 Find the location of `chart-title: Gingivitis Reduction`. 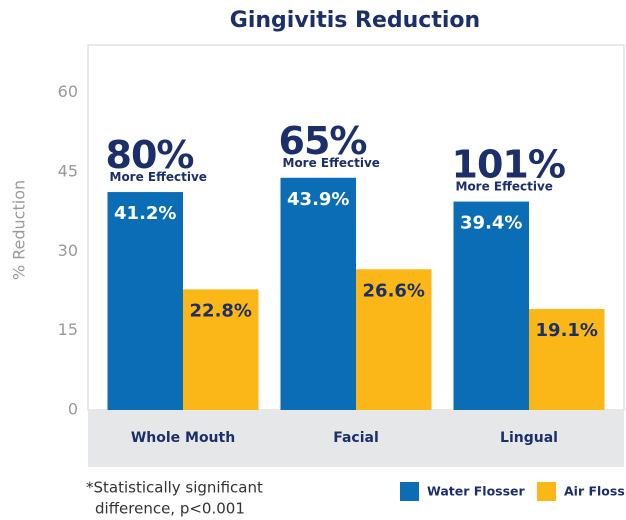

chart-title: Gingivitis Reduction is located at coordinates (355, 20).